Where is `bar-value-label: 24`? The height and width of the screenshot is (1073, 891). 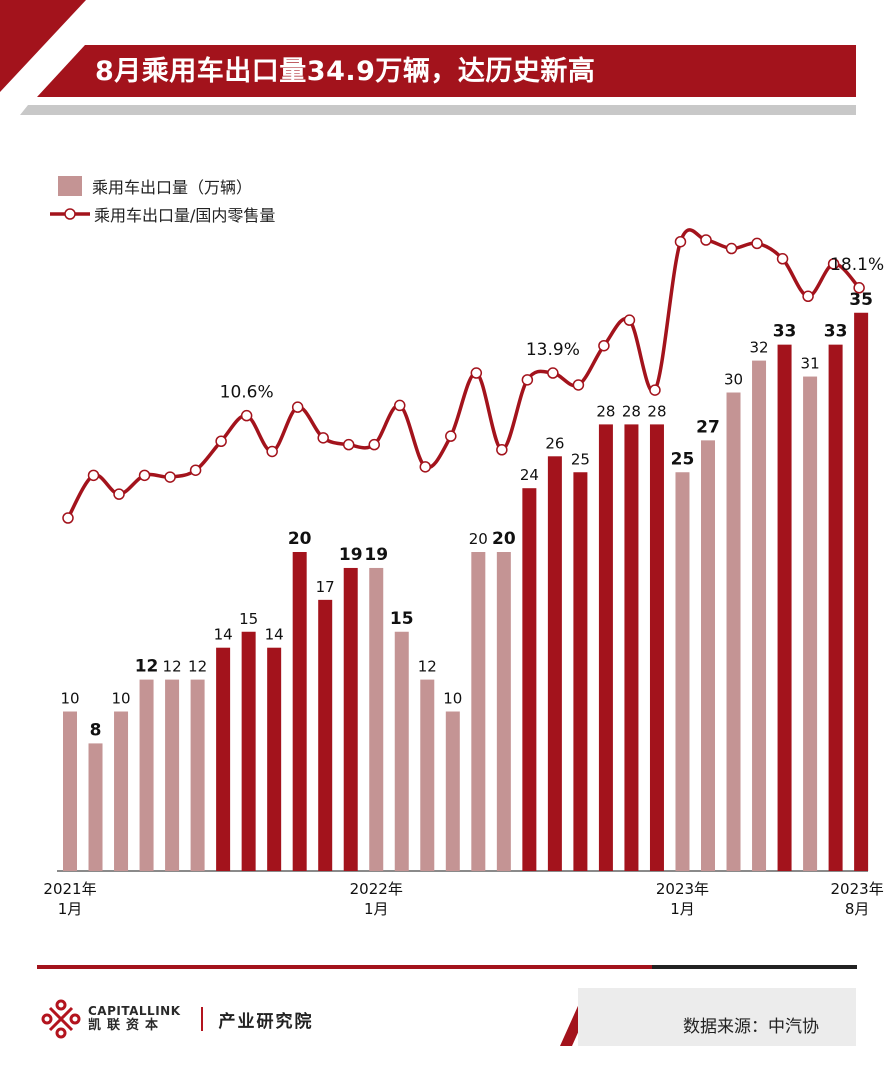
bar-value-label: 24 is located at coordinates (529, 475).